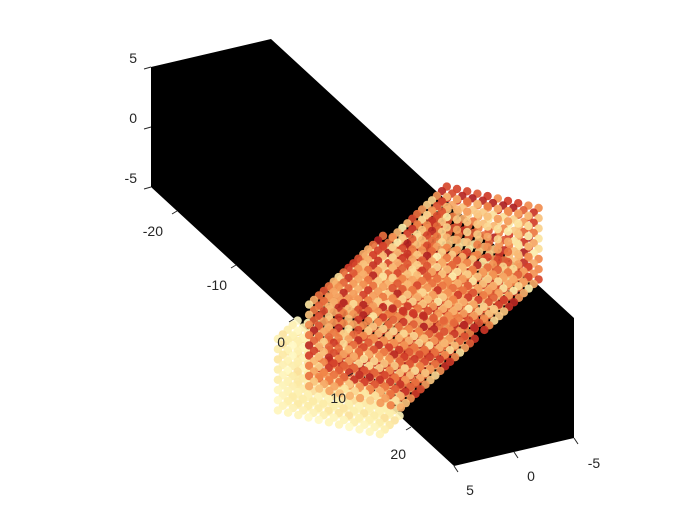 The height and width of the screenshot is (525, 700). Describe the element at coordinates (338, 398) in the screenshot. I see `y-tick-label: 10` at that location.